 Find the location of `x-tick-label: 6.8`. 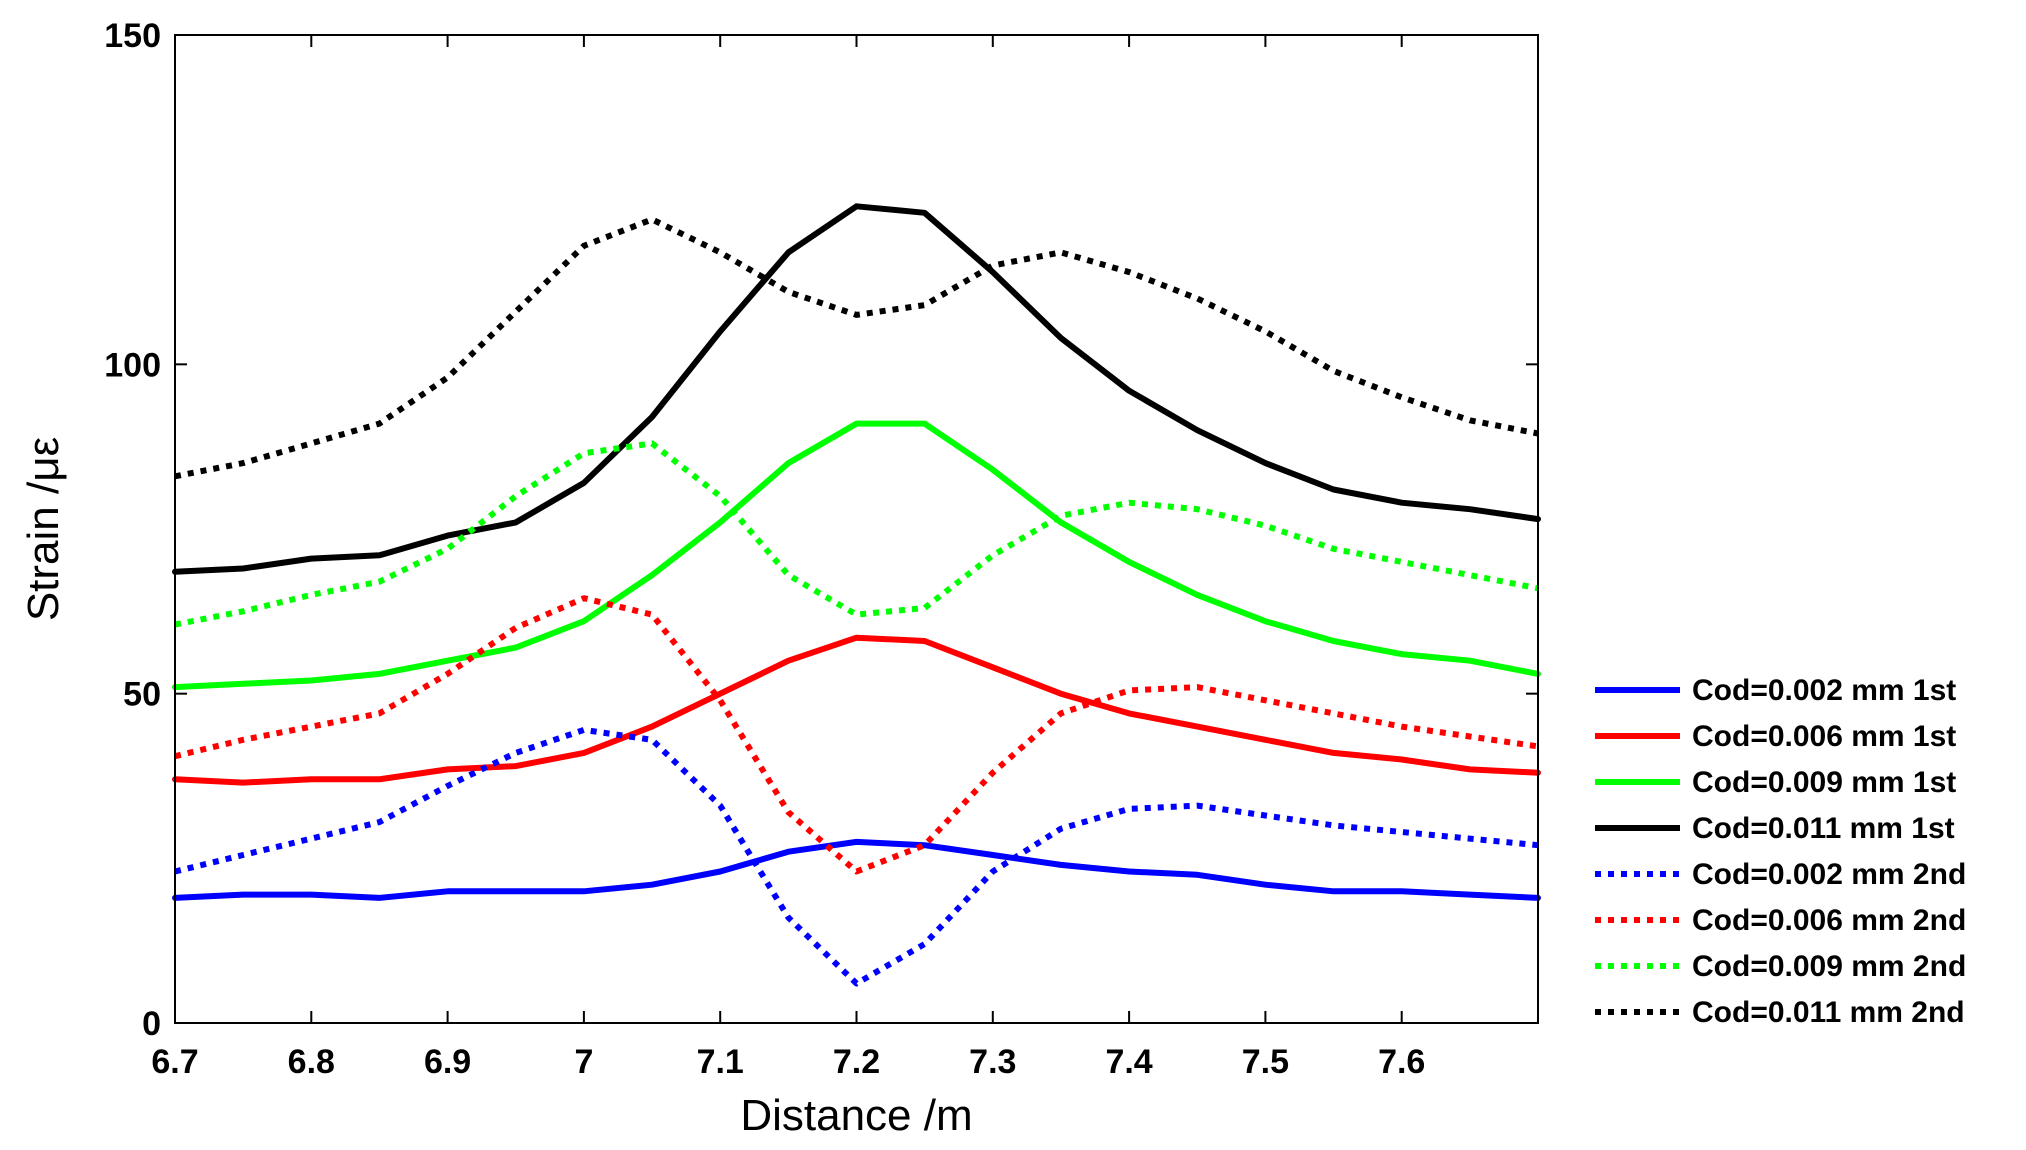

x-tick-label: 6.8 is located at coordinates (311, 1062).